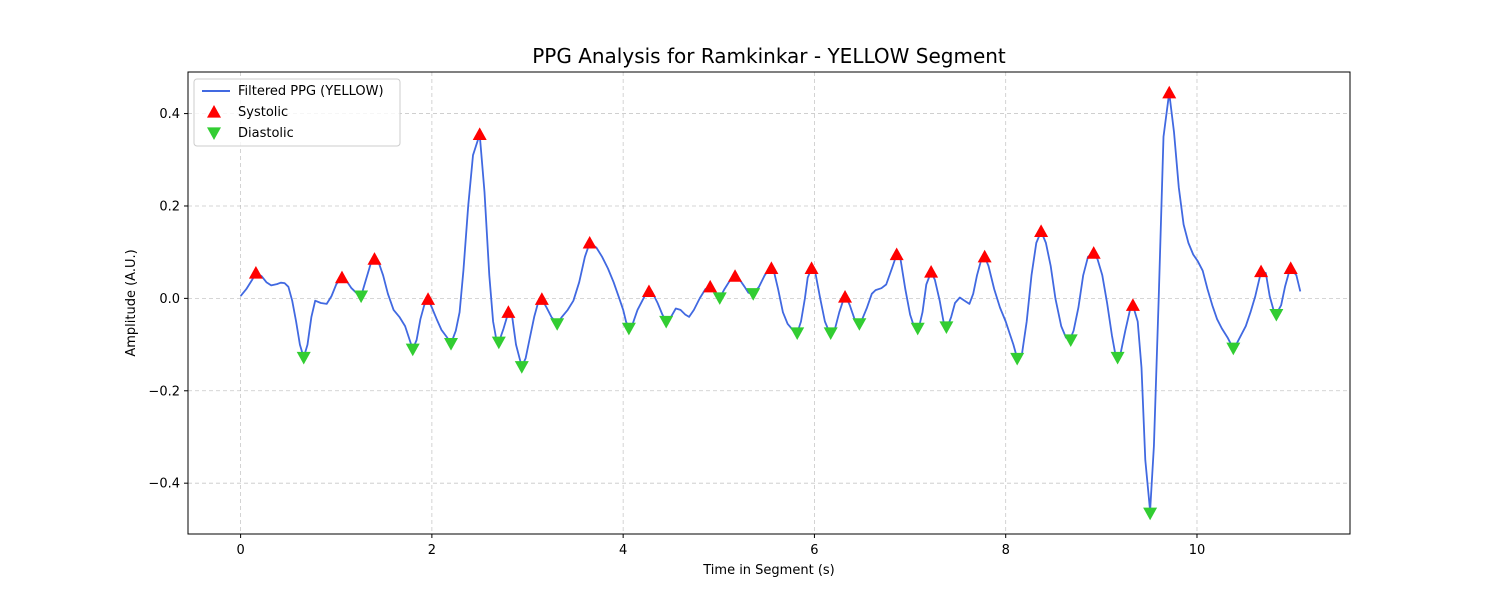 Image resolution: width=1500 pixels, height=600 pixels. Describe the element at coordinates (240, 550) in the screenshot. I see `x-tick-label: 0` at that location.